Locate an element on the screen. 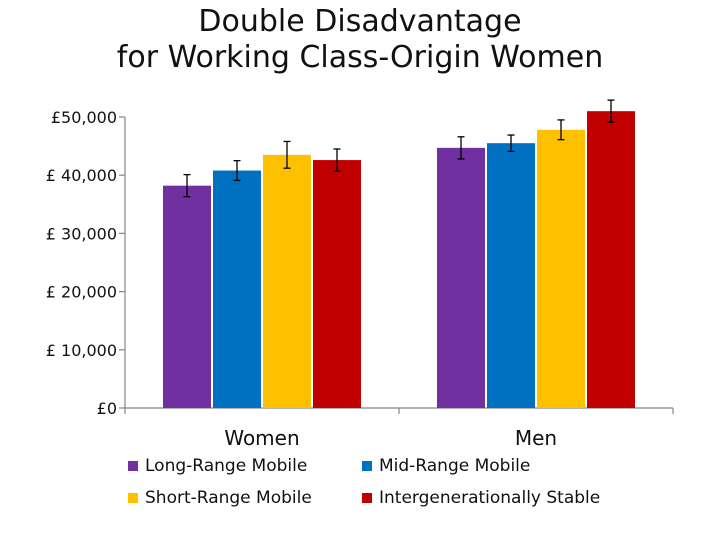 Image resolution: width=720 pixels, height=540 pixels. legend-item: Long-Range Mobile is located at coordinates (245, 466).